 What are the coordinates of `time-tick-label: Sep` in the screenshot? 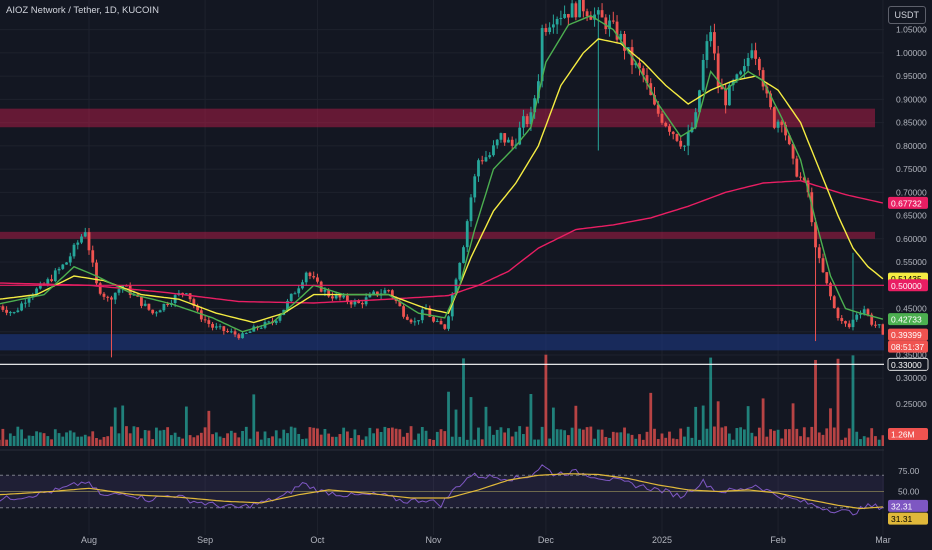 It's located at (205, 540).